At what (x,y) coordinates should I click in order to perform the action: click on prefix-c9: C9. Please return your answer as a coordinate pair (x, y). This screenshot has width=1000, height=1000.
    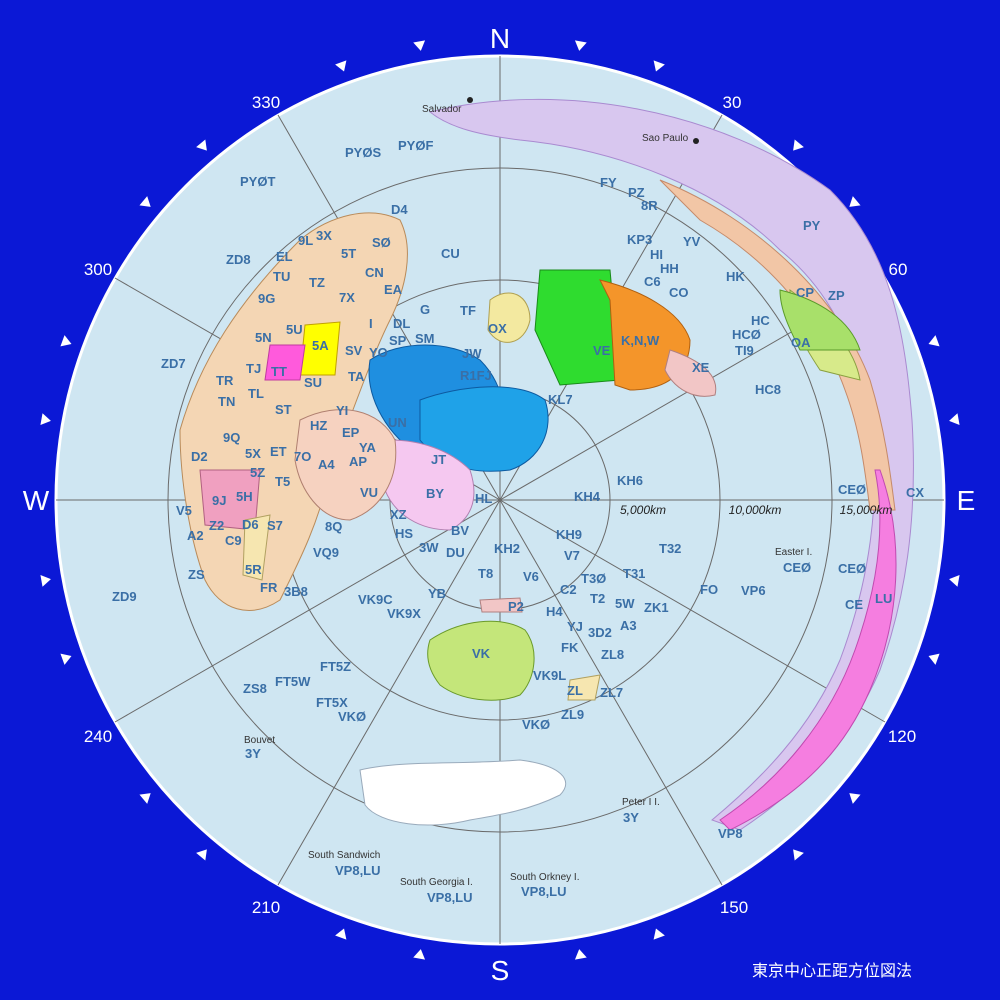
    Looking at the image, I should click on (233, 540).